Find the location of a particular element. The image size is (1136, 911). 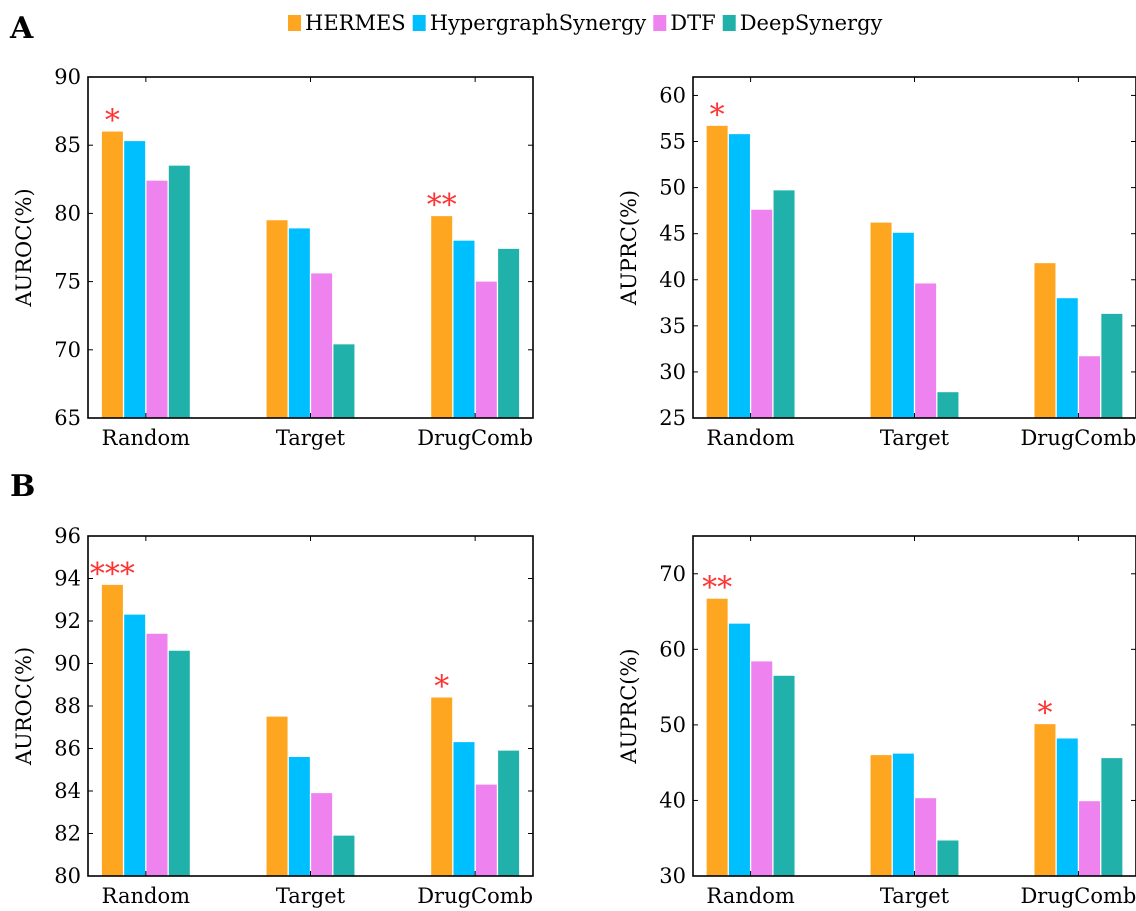

y-tick-label-96: 96 is located at coordinates (67, 536).